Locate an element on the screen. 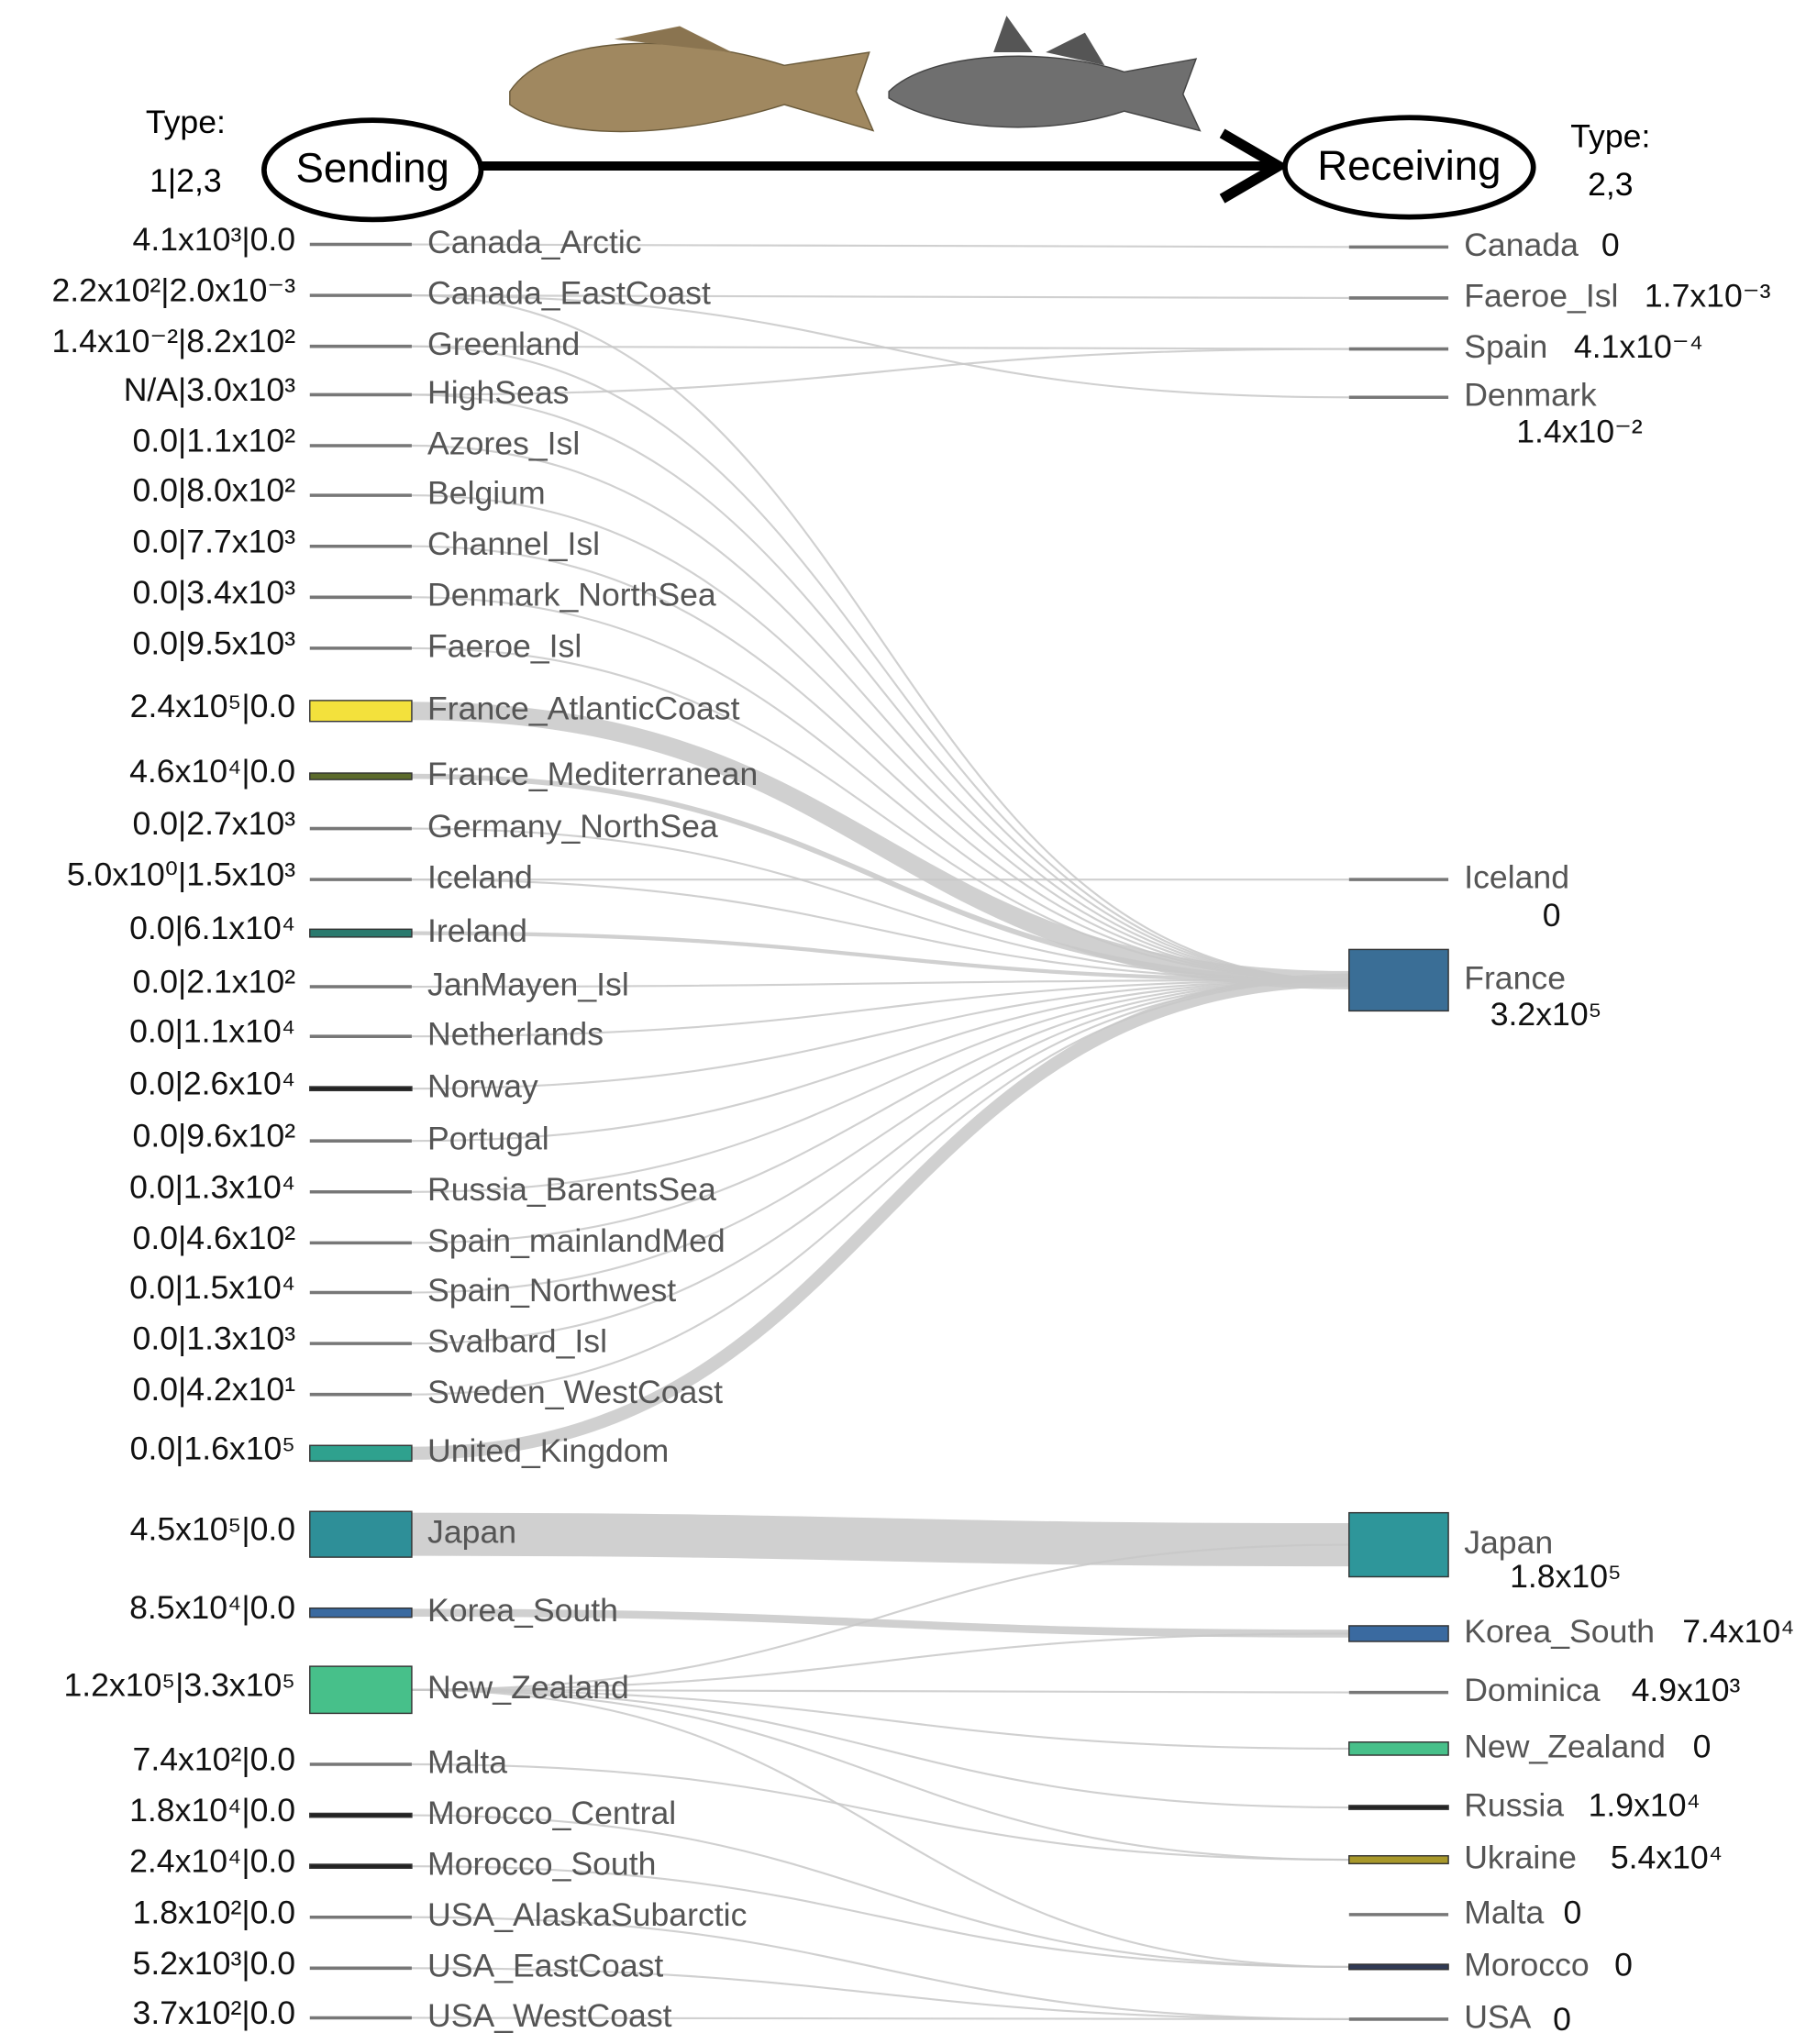 Image resolution: width=1817 pixels, height=2044 pixels. sender-value: 1.8x10⁴|0.0 is located at coordinates (212, 1811).